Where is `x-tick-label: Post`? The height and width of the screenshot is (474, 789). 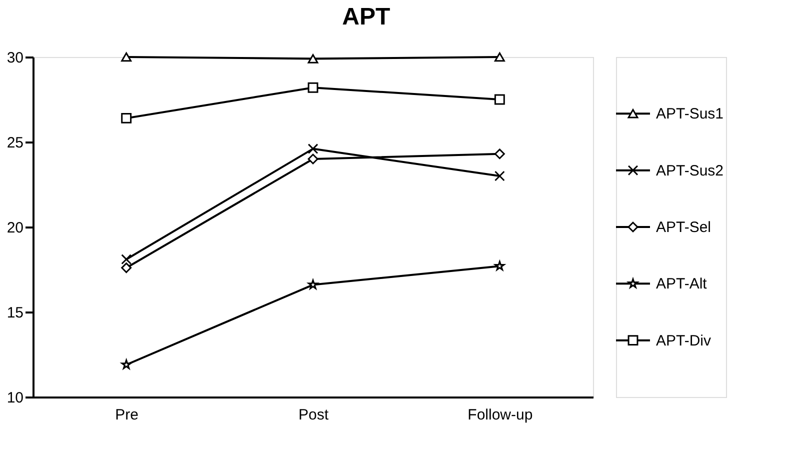 x-tick-label: Post is located at coordinates (314, 415).